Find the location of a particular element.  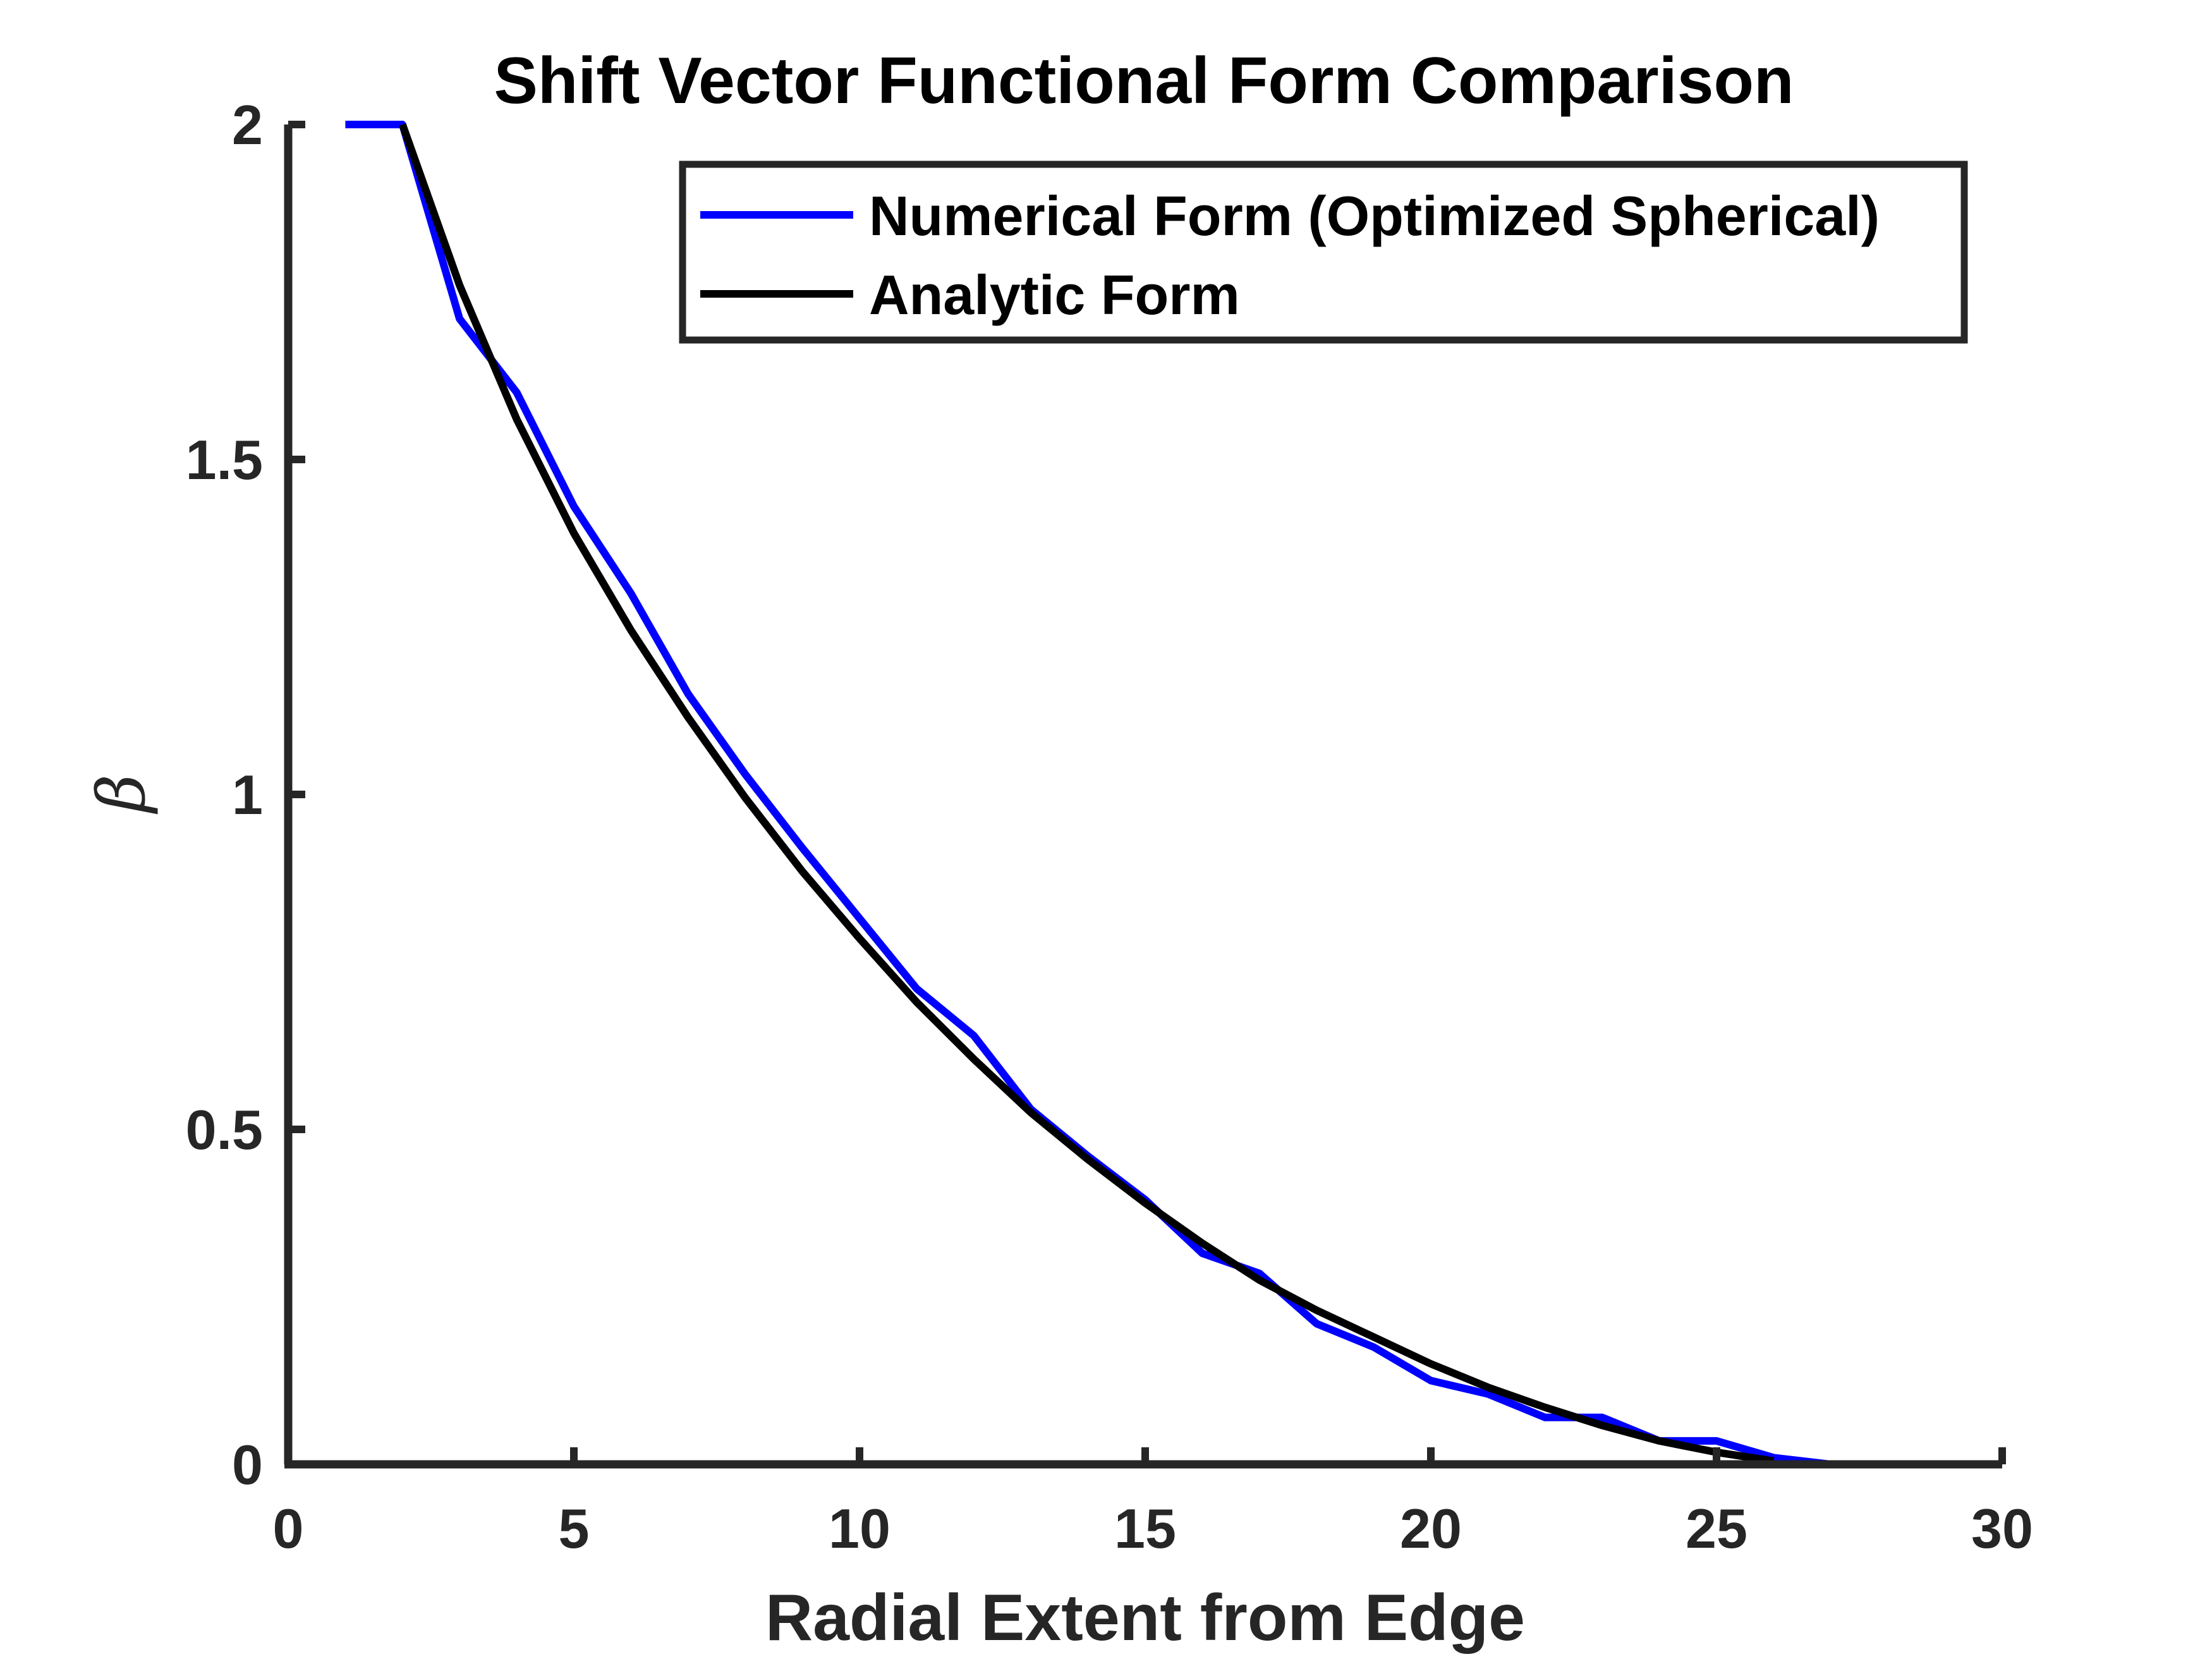

x-tick-label: 5 is located at coordinates (574, 1528).